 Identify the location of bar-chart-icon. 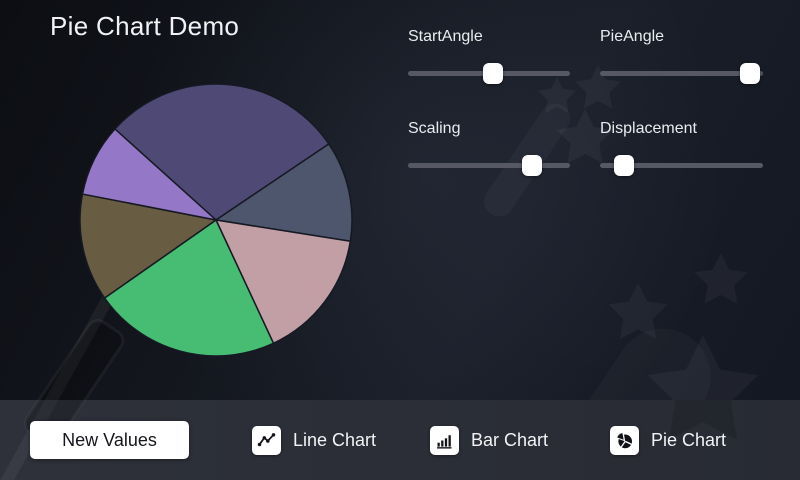
(444, 440).